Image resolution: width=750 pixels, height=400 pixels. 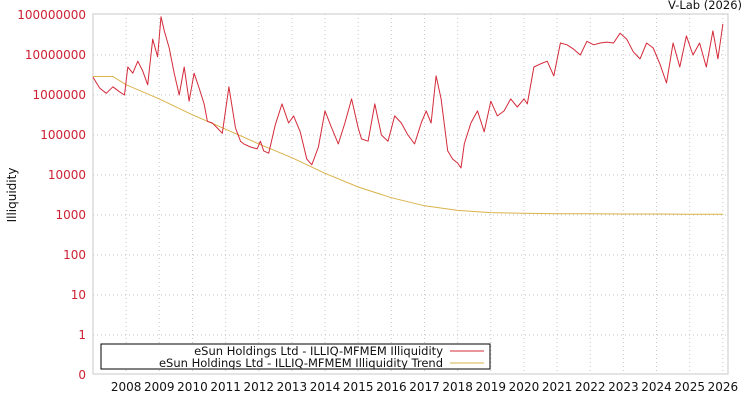 I want to click on y-tick-label: 10, so click(x=78, y=295).